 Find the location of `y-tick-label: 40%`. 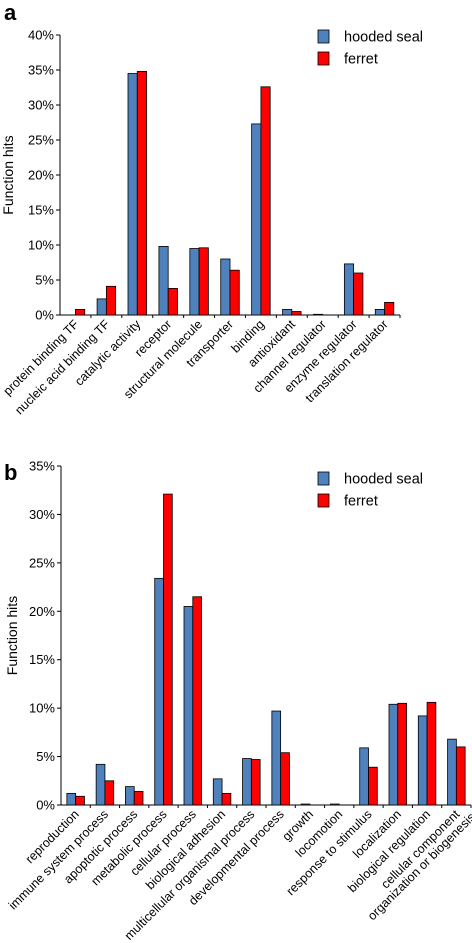

y-tick-label: 40% is located at coordinates (41, 35).